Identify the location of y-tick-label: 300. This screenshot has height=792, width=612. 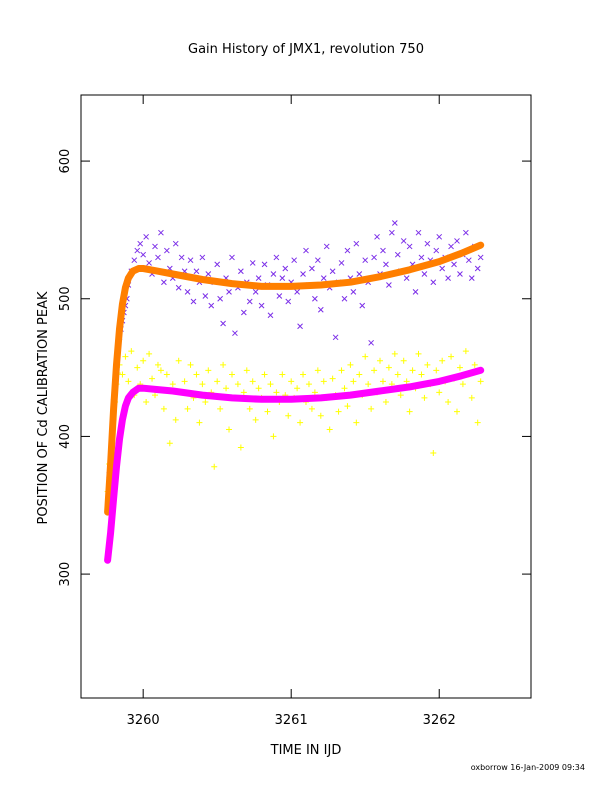
(65, 574).